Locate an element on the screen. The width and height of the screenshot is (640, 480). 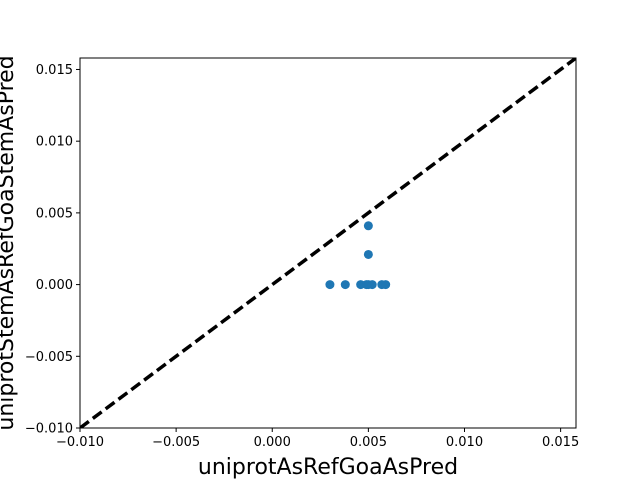
x-tick-label: 0.005 is located at coordinates (368, 442).